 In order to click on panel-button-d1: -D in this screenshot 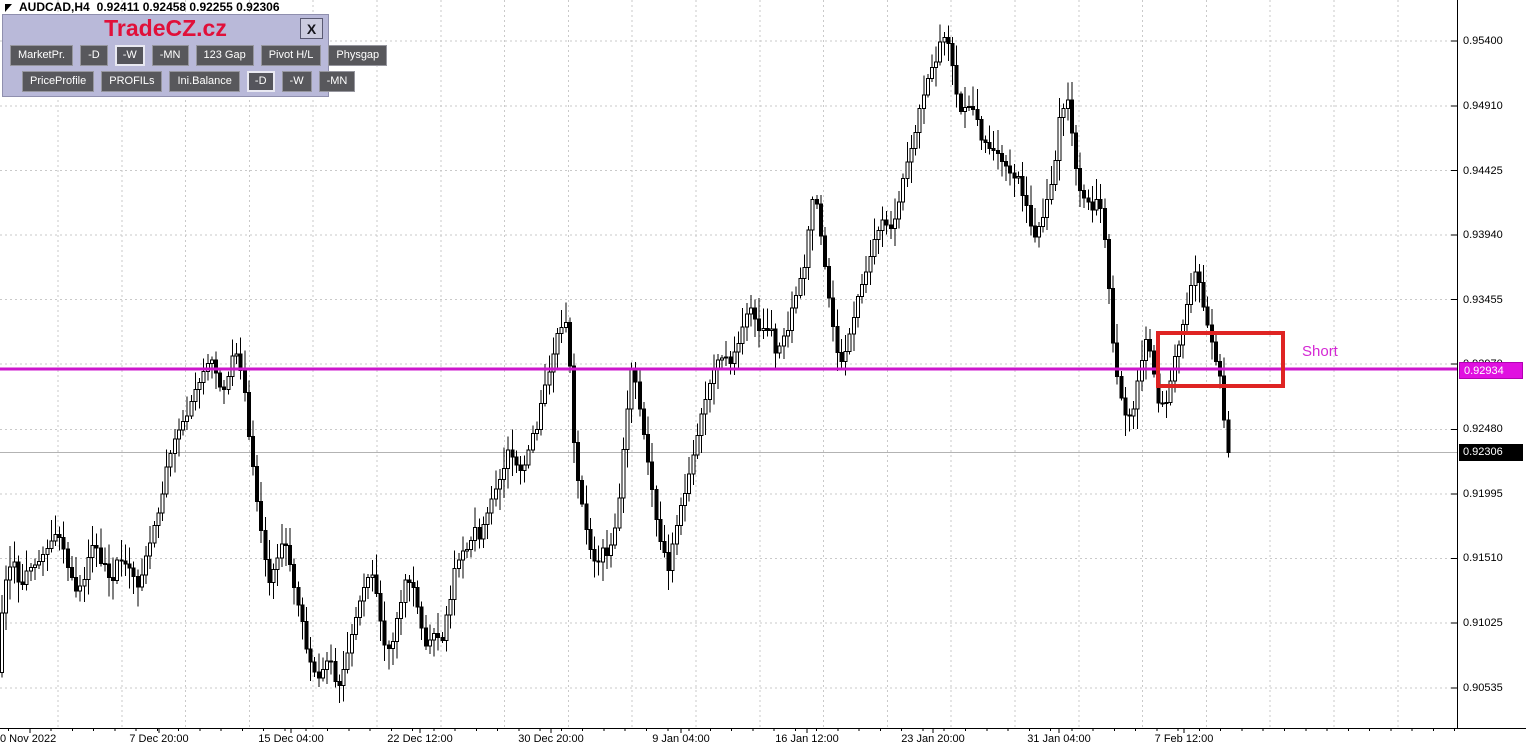, I will do `click(94, 55)`.